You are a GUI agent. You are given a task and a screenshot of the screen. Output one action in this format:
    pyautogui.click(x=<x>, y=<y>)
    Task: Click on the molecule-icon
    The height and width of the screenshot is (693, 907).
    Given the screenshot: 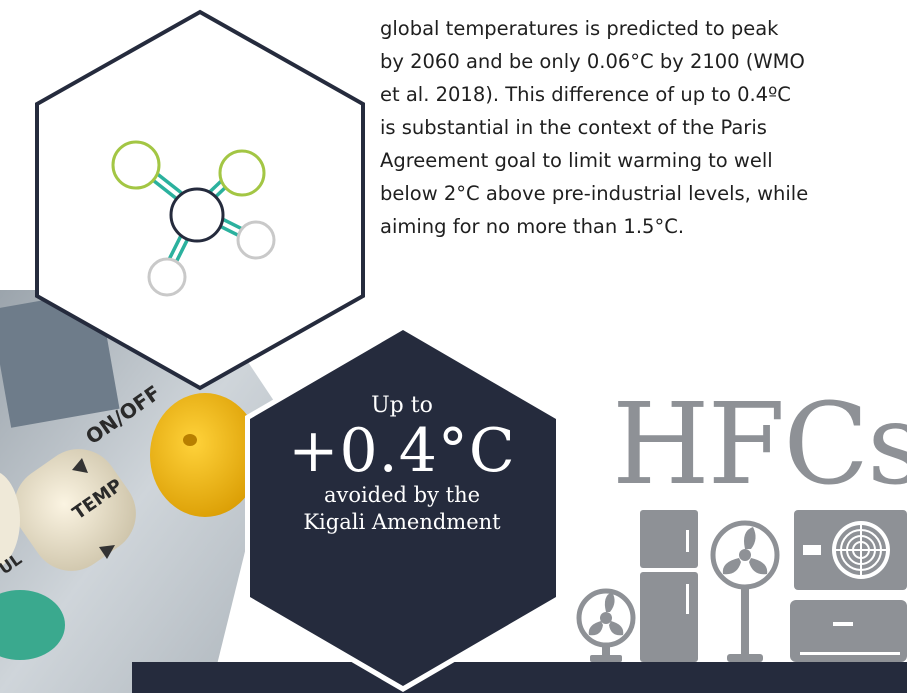 What is the action you would take?
    pyautogui.click(x=193, y=218)
    